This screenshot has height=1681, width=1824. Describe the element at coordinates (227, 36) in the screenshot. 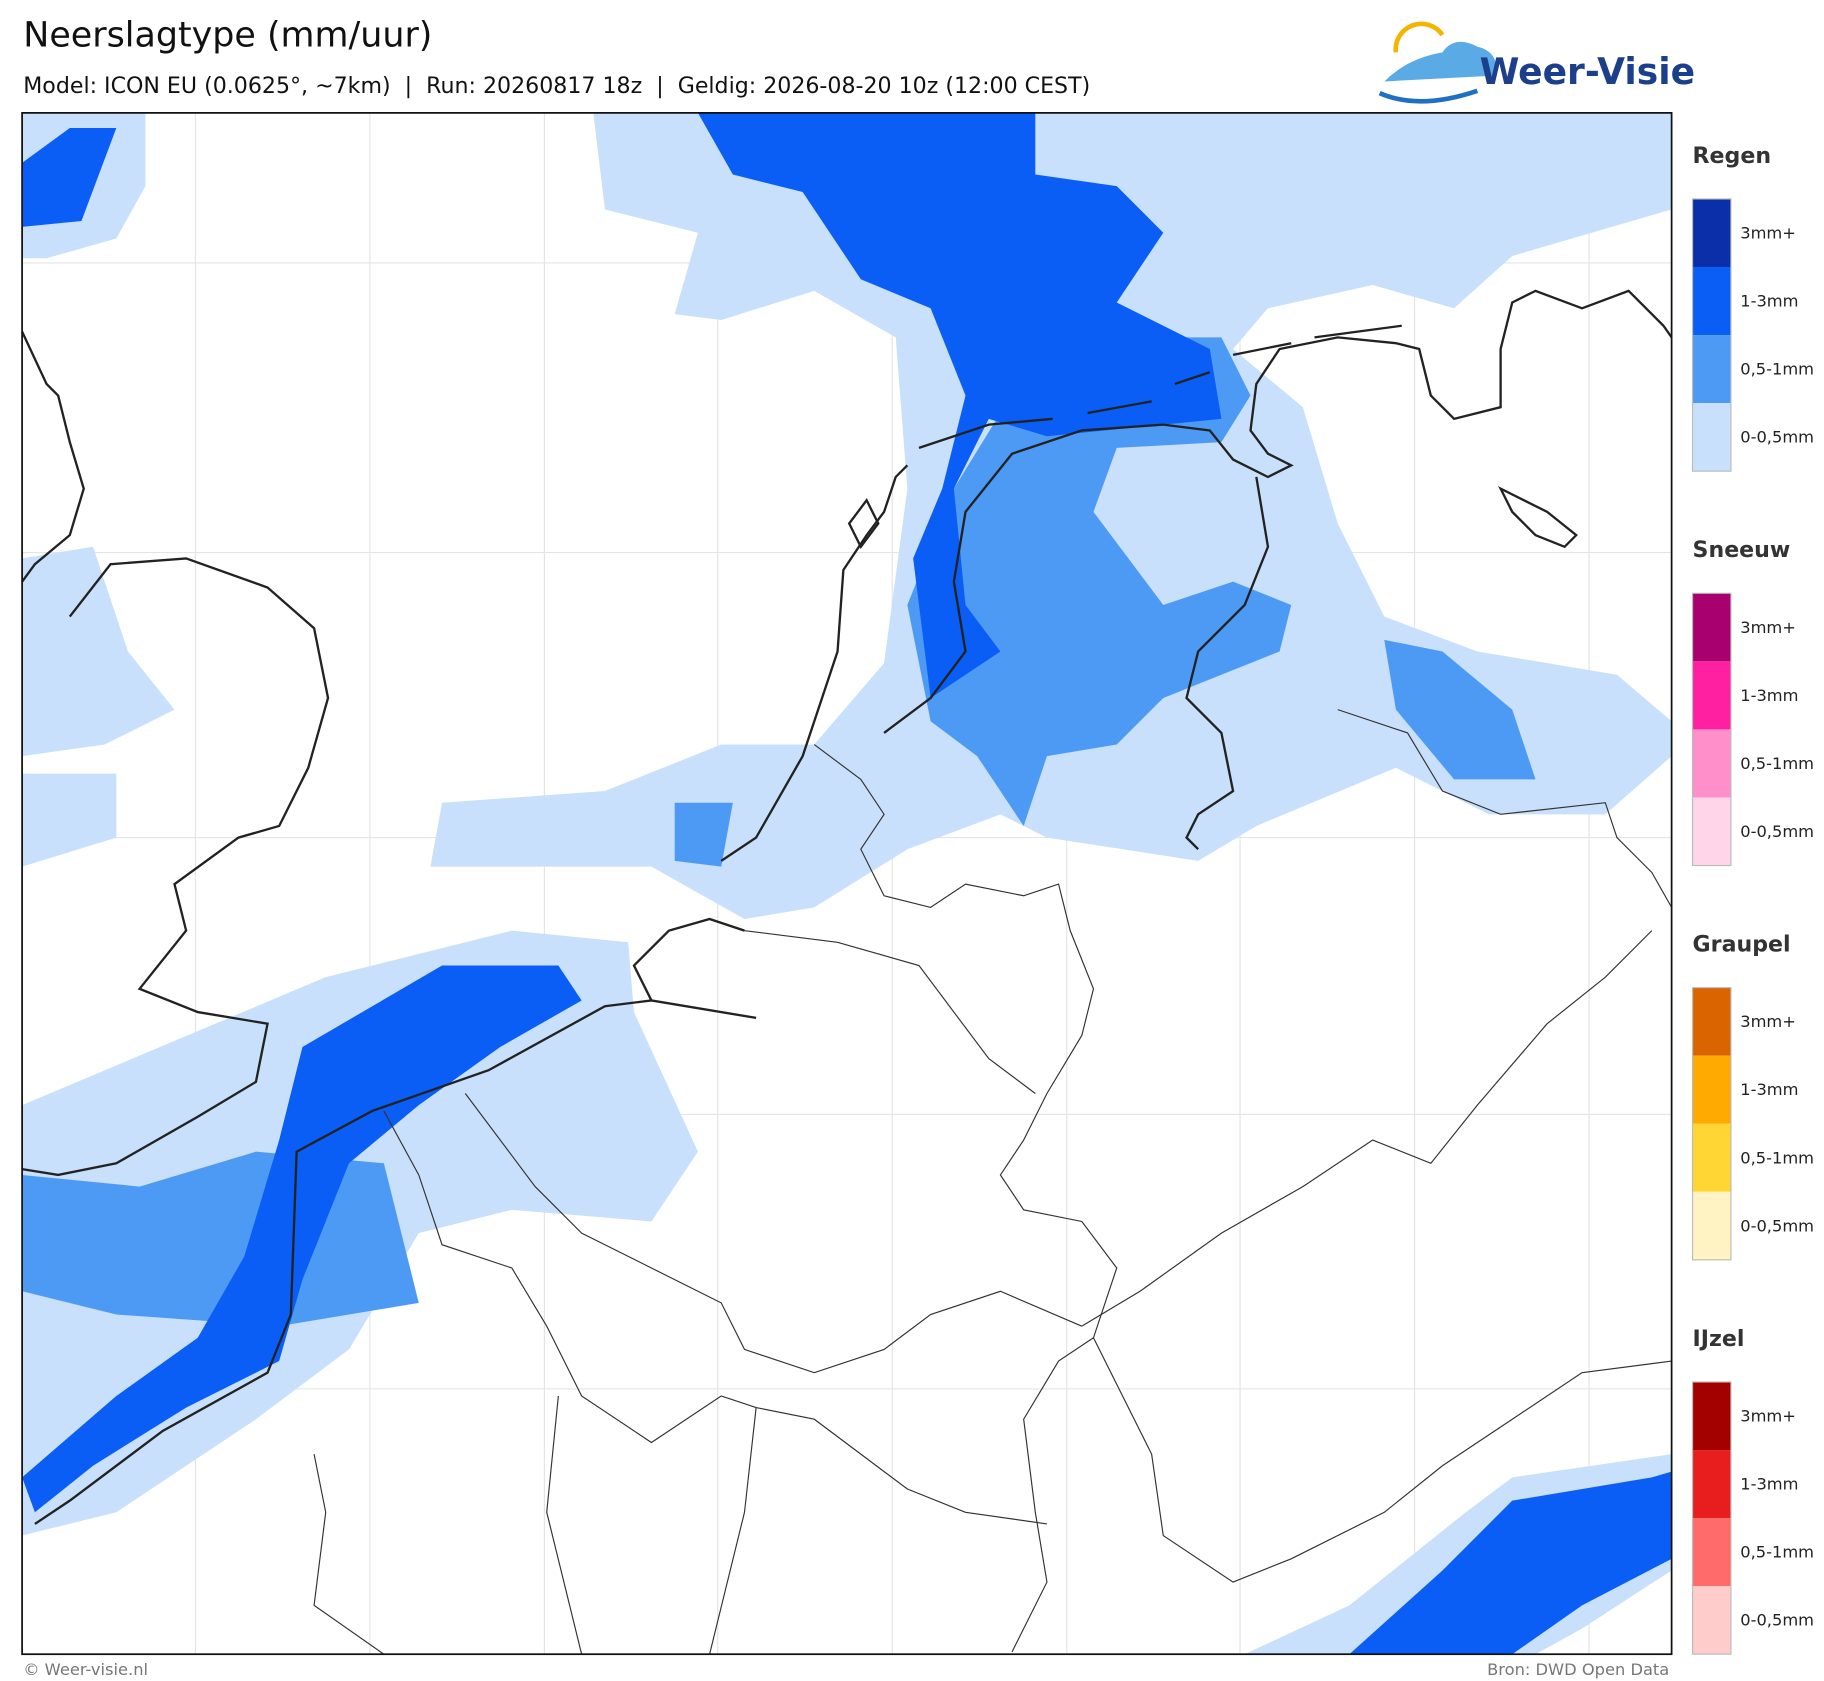

I see `title: Neerslagtype (mm/uur)` at that location.